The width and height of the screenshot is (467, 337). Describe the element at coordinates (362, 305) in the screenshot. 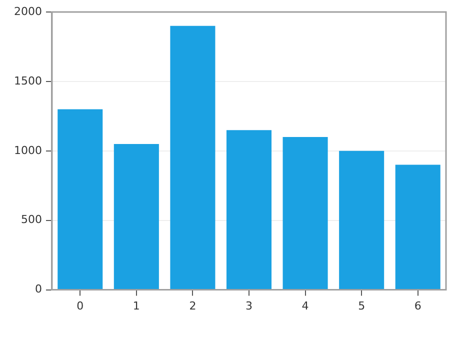

I see `x-tick-label: 5` at that location.